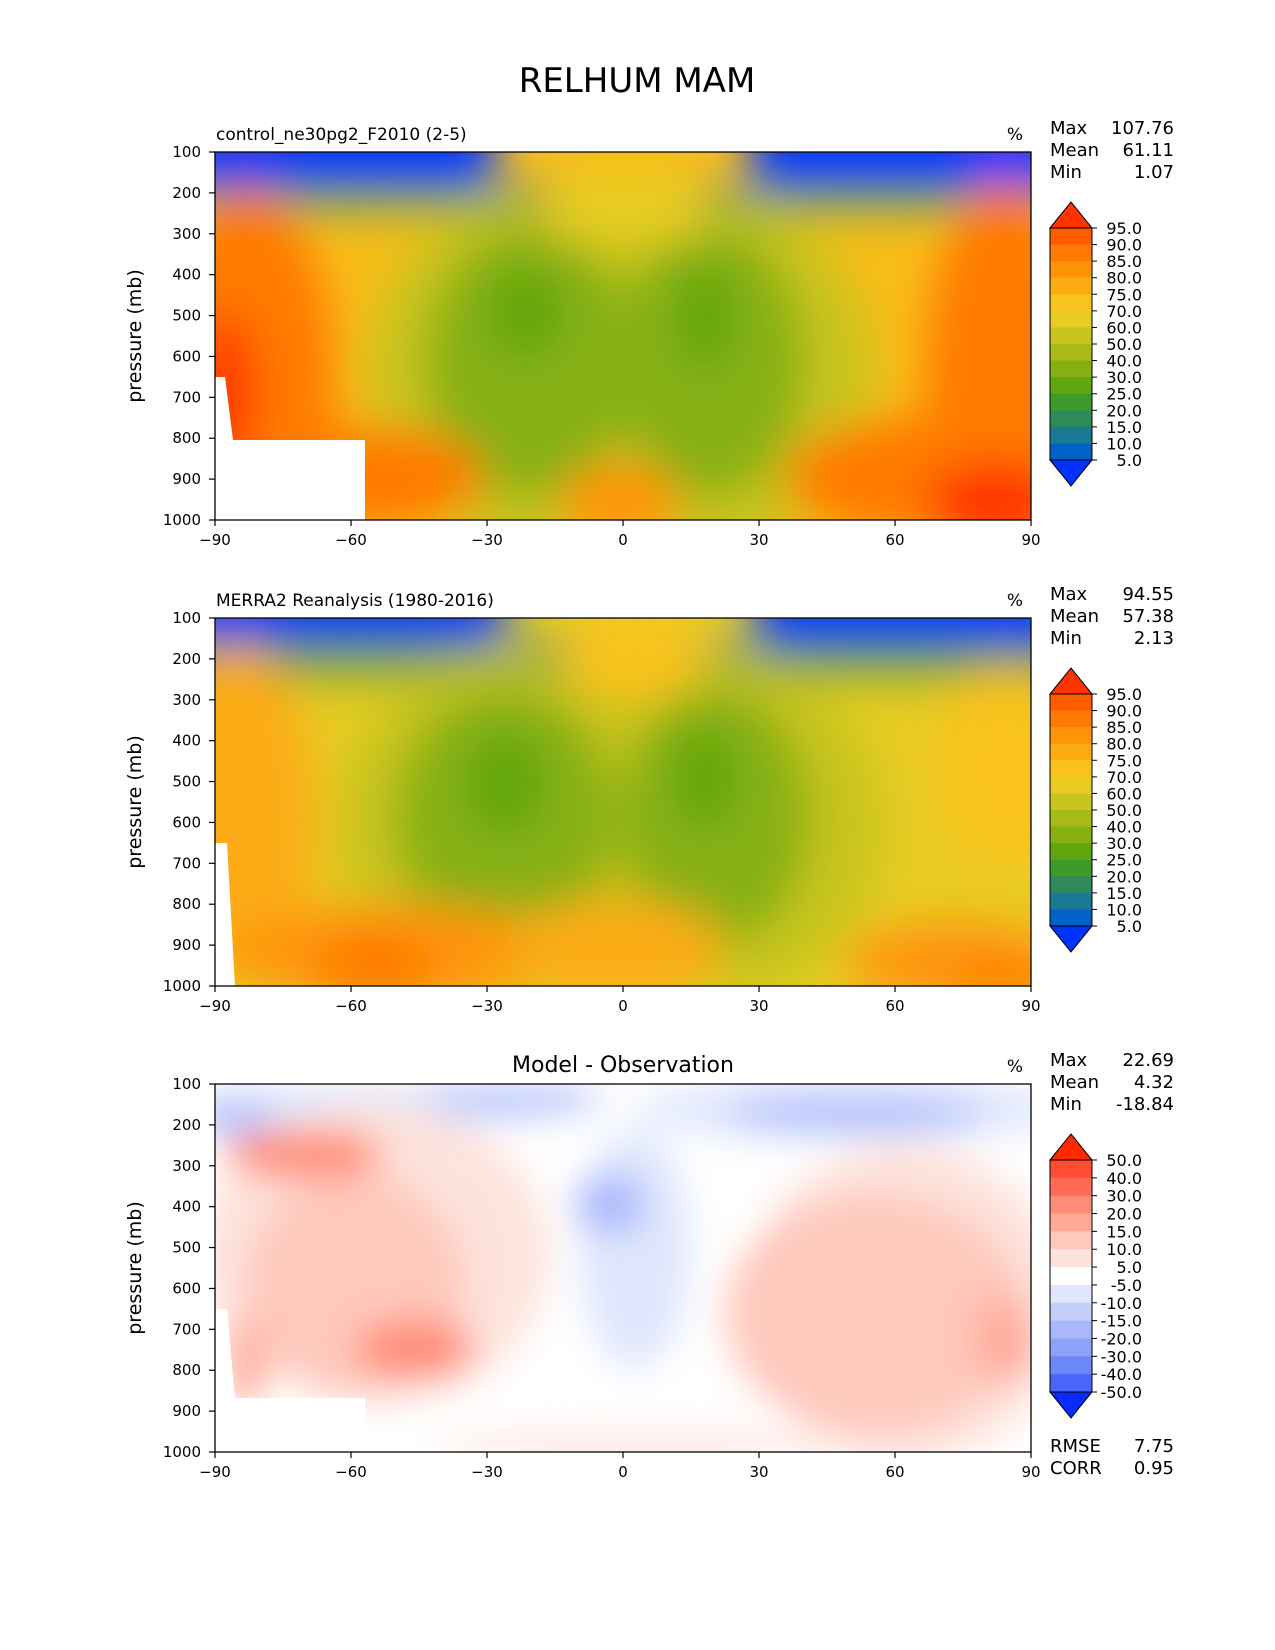 This screenshot has height=1650, width=1275. I want to click on x-tick-label: 0, so click(623, 1006).